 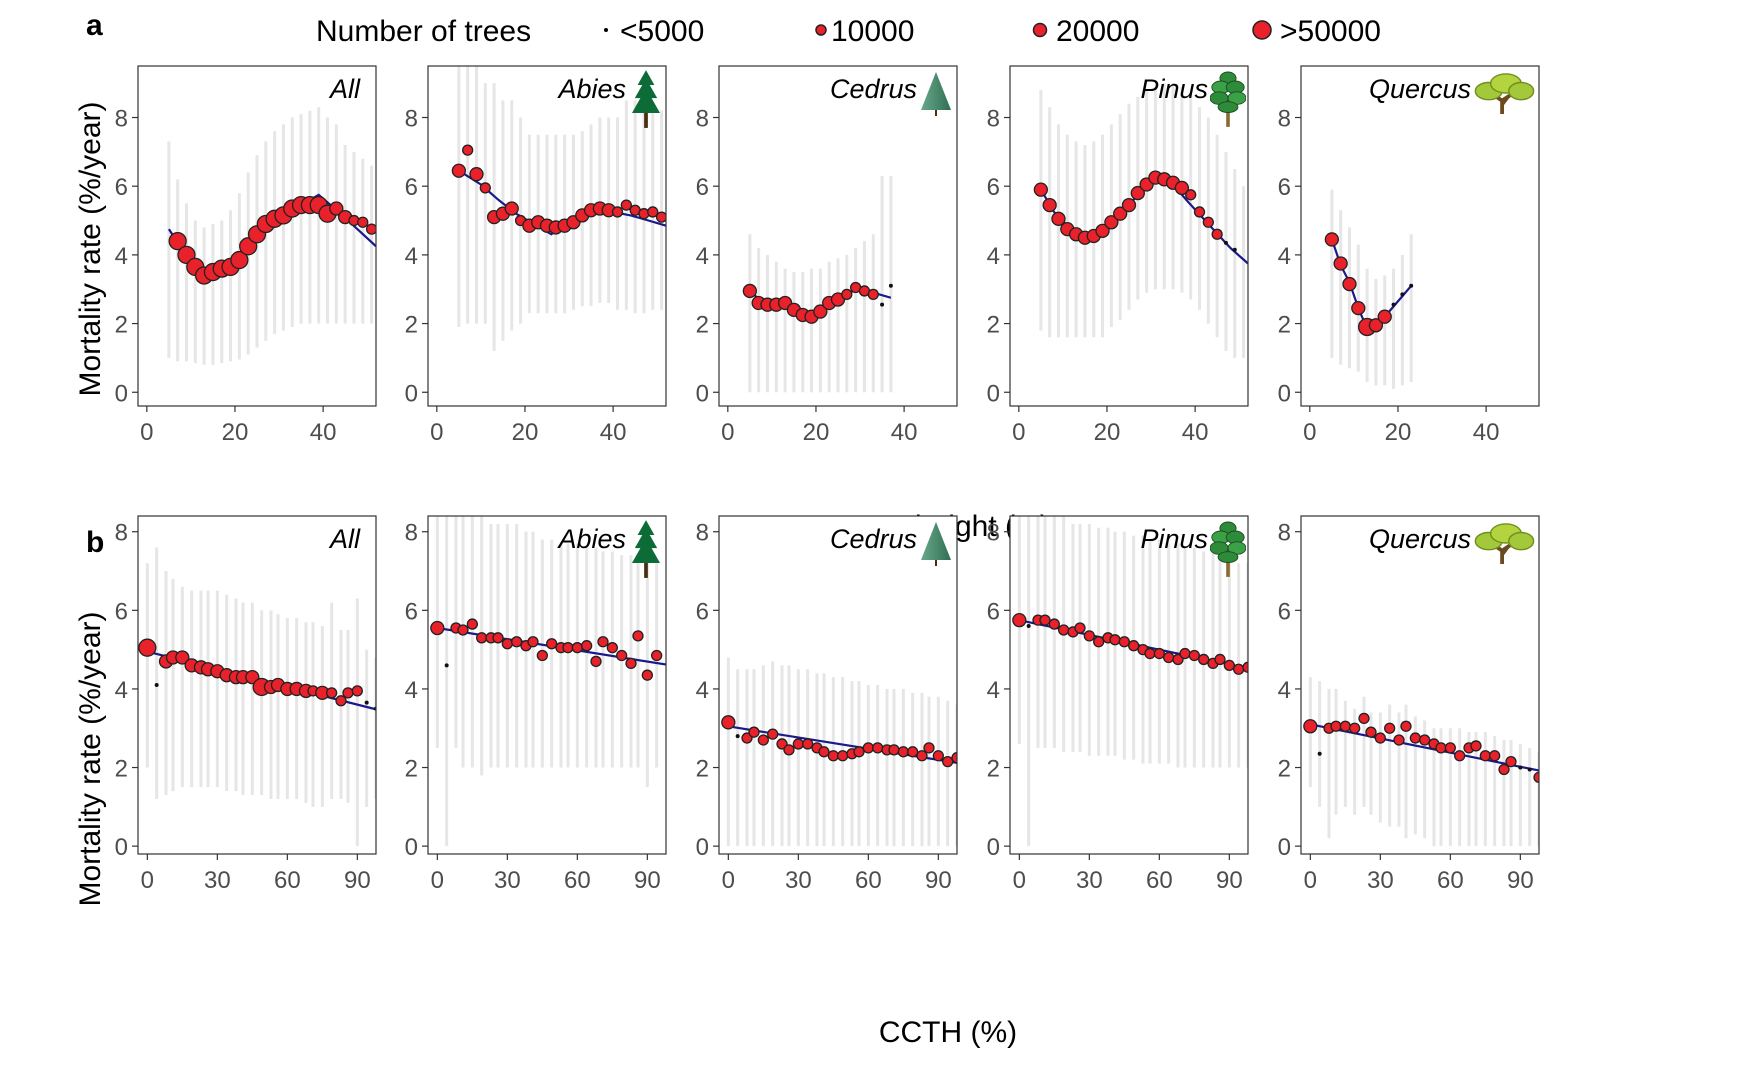 I want to click on y-tick-label-quercus: 6, so click(x=1284, y=187).